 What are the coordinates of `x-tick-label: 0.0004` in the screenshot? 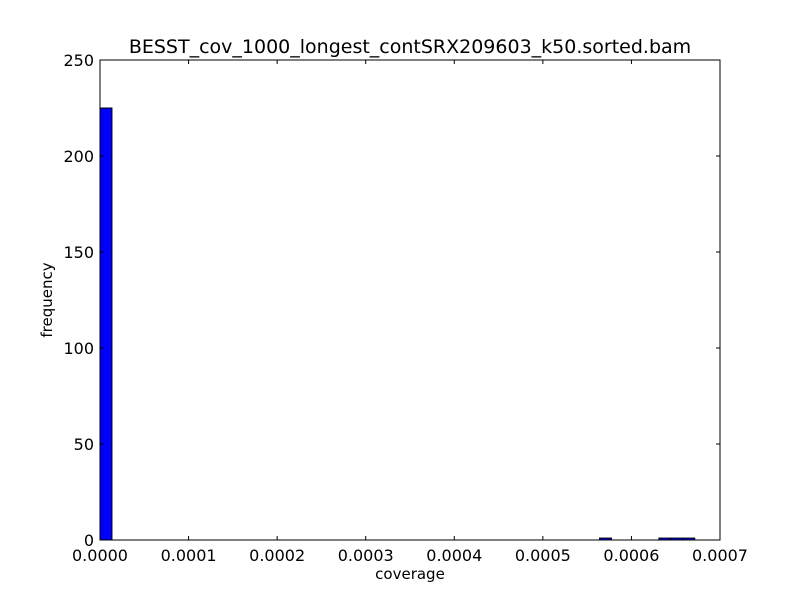 It's located at (454, 555).